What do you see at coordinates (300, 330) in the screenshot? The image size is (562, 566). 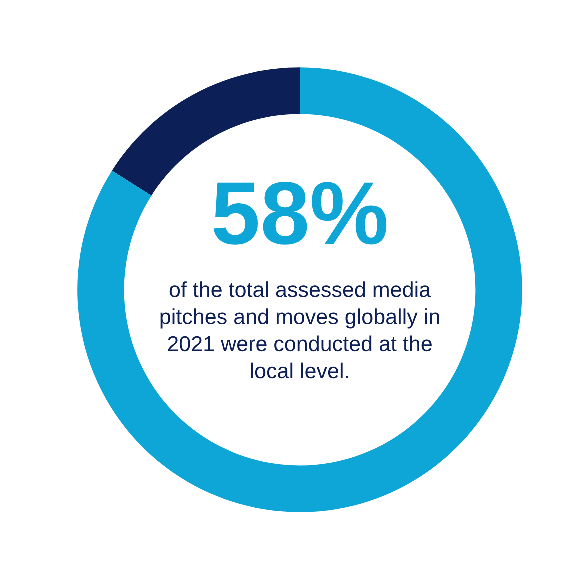 I see `text: of the total assessed media pitches and moves globally in 2021 were conducted at the local level.` at bounding box center [300, 330].